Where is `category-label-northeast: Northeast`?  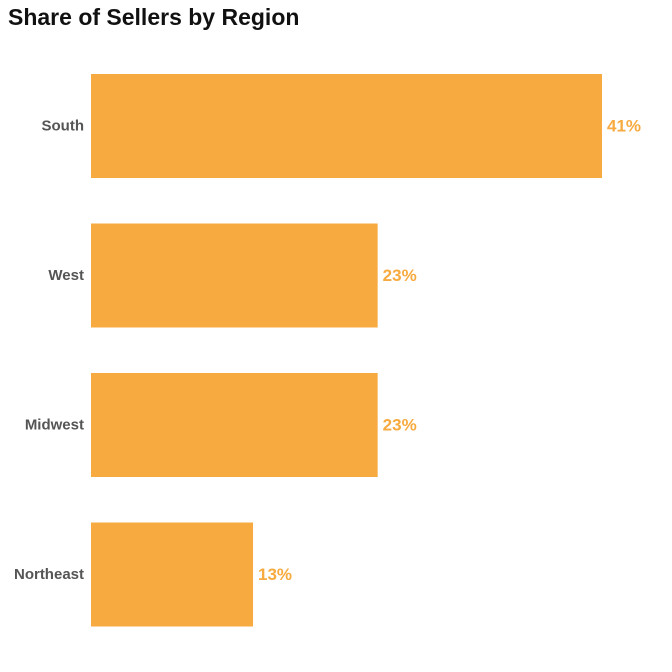 category-label-northeast: Northeast is located at coordinates (49, 574).